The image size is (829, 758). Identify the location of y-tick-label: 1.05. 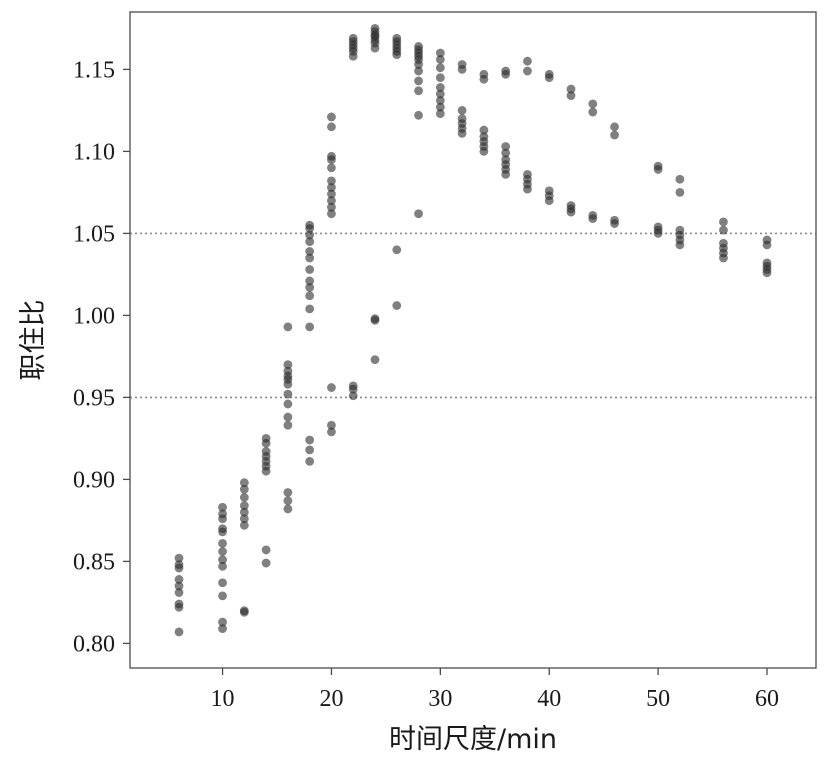
(94, 234).